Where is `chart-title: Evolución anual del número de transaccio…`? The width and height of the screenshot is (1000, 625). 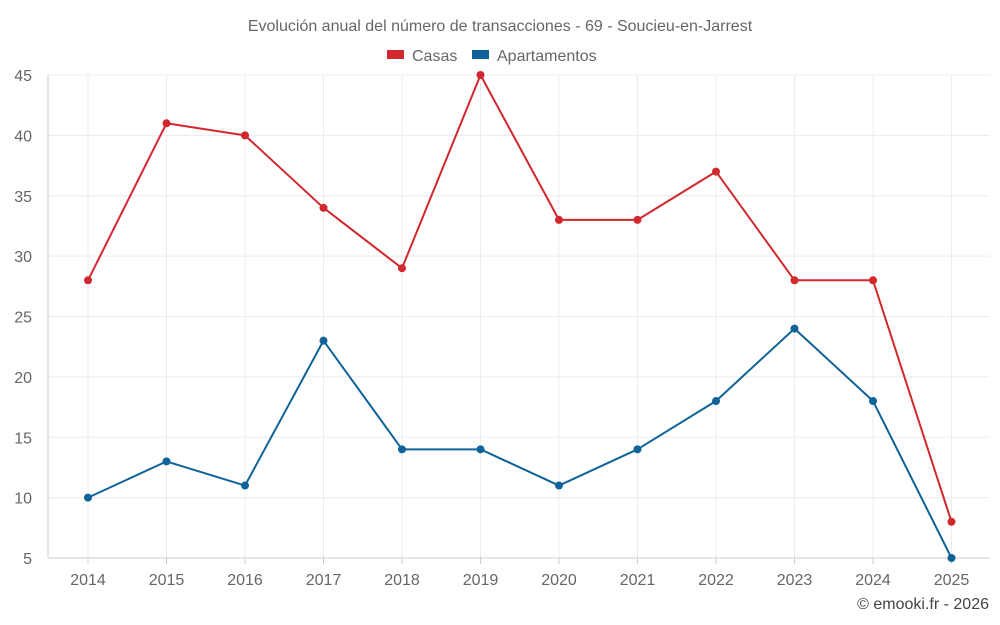
chart-title: Evolución anual del número de transaccio… is located at coordinates (500, 26).